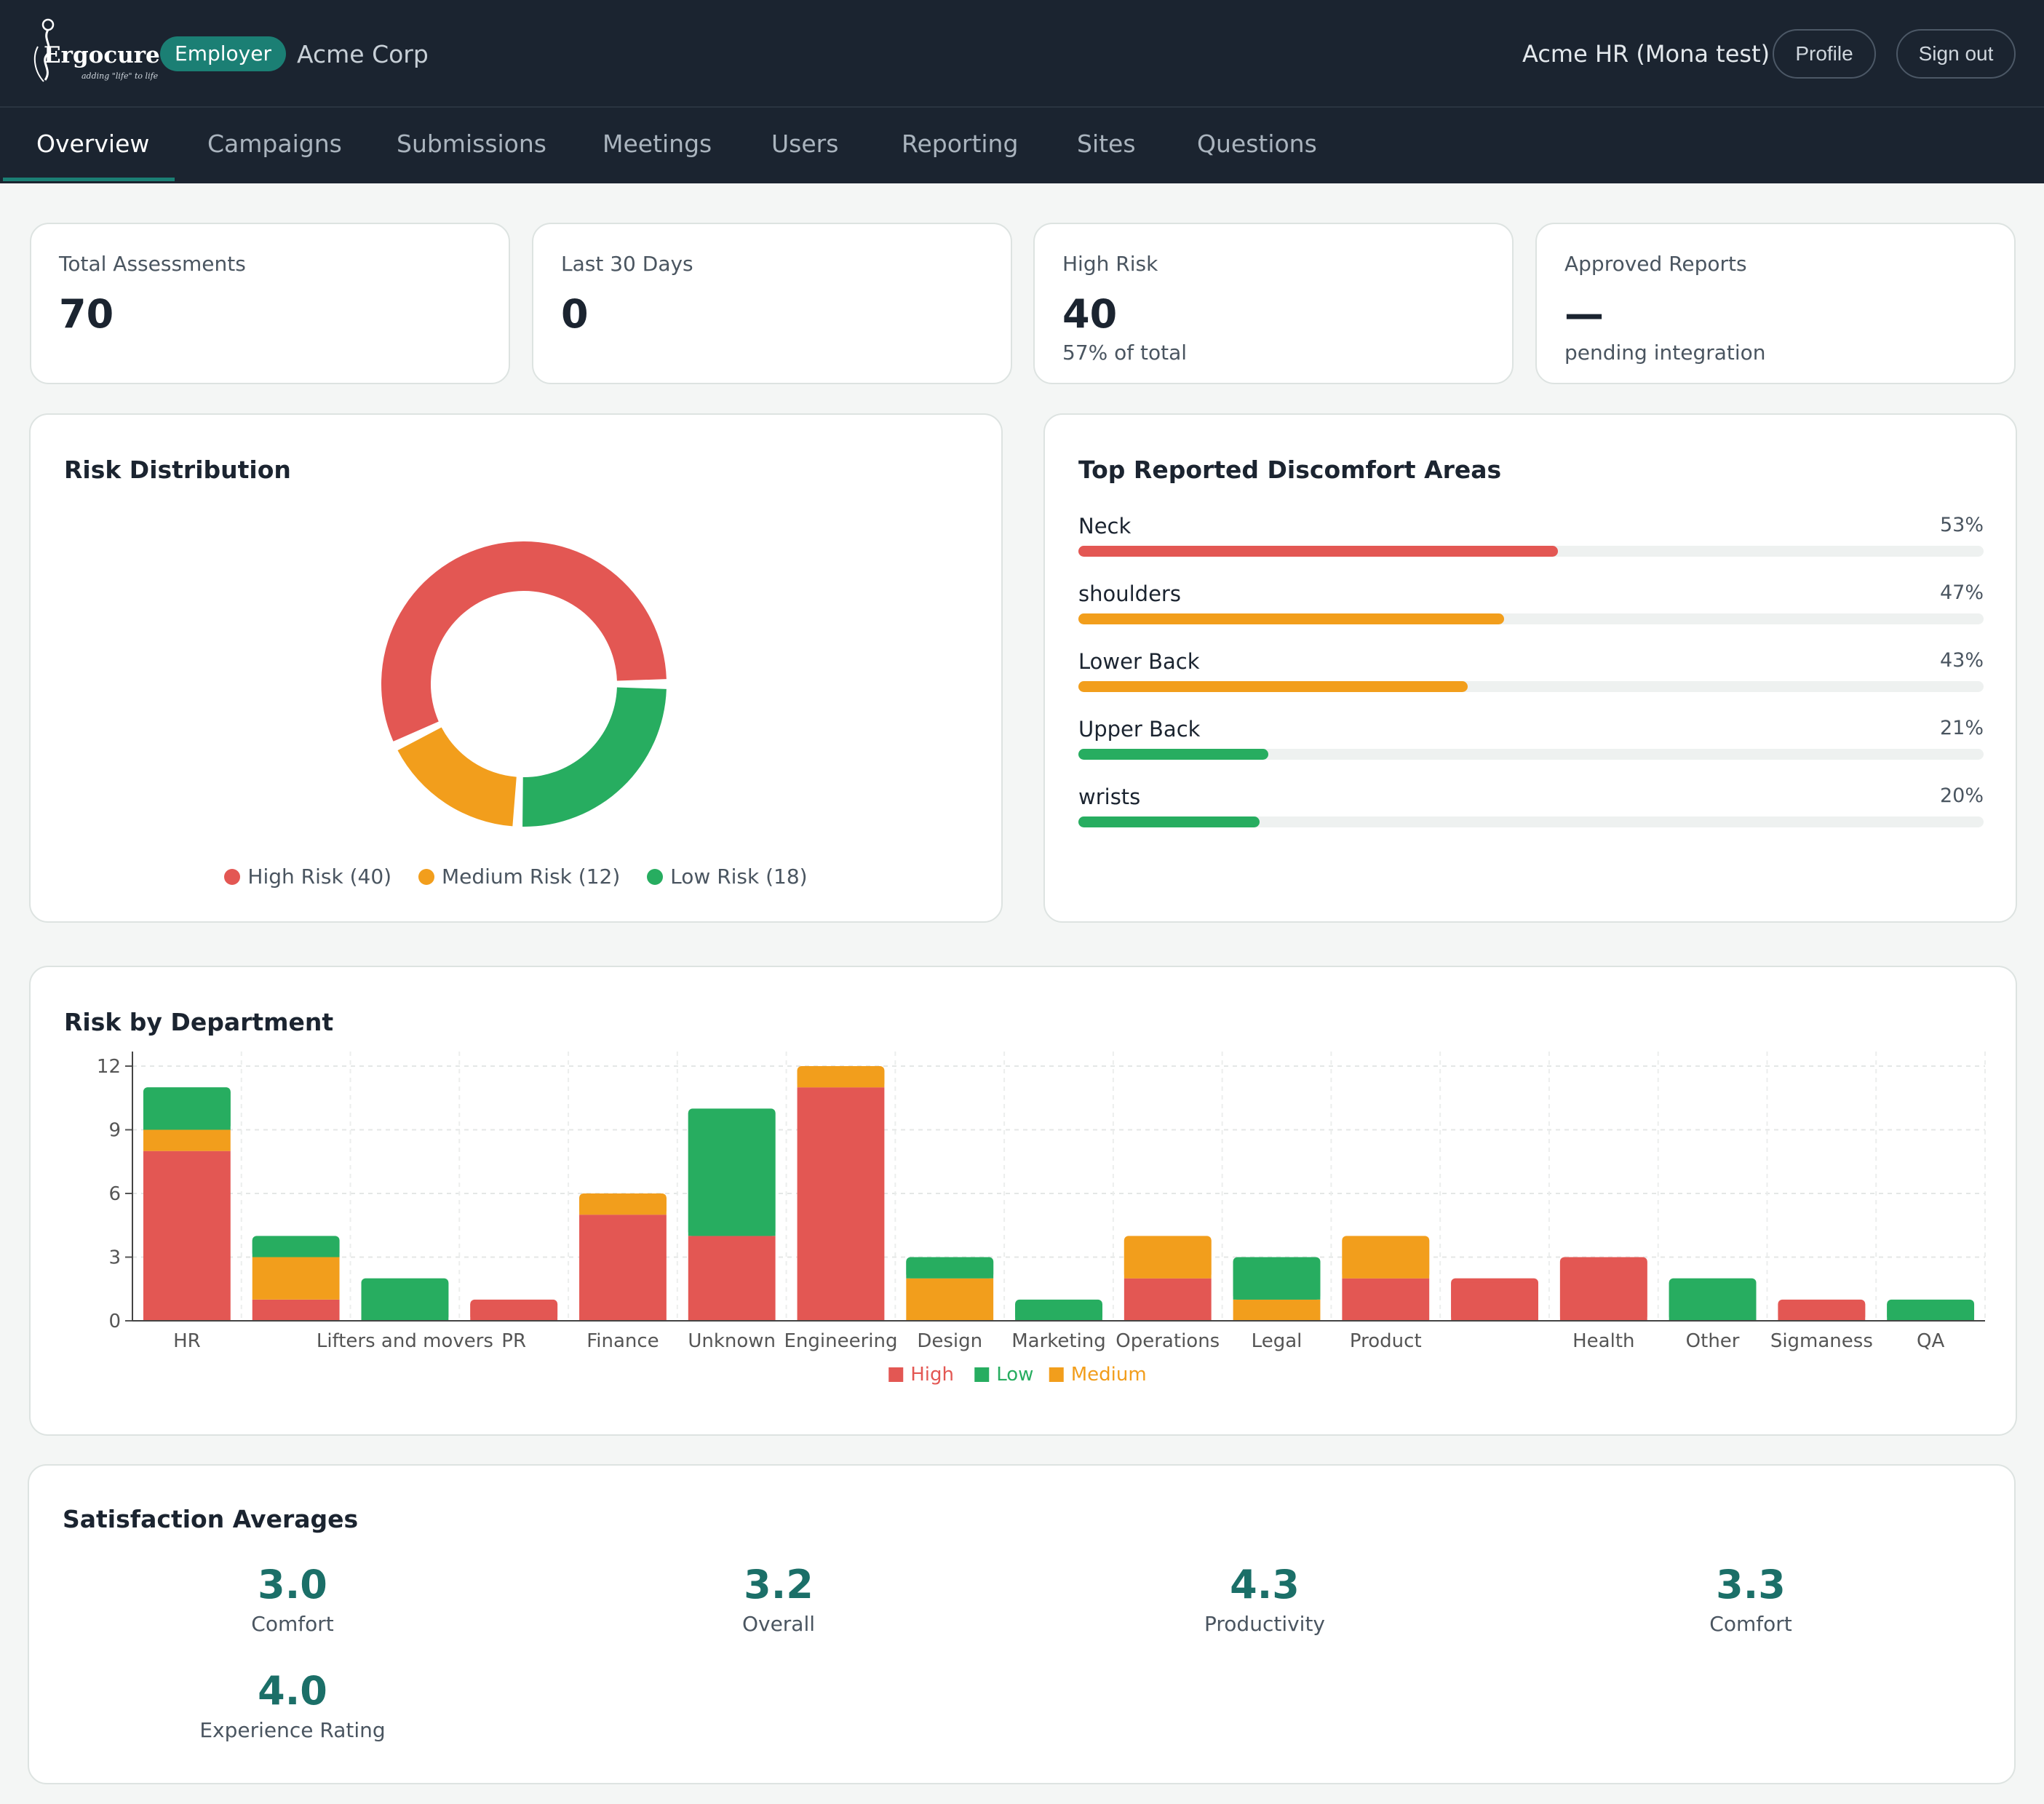 Image resolution: width=2044 pixels, height=1804 pixels. What do you see at coordinates (1273, 303) in the screenshot?
I see `stat-card-high-risk: High Risk 40 57% of total` at bounding box center [1273, 303].